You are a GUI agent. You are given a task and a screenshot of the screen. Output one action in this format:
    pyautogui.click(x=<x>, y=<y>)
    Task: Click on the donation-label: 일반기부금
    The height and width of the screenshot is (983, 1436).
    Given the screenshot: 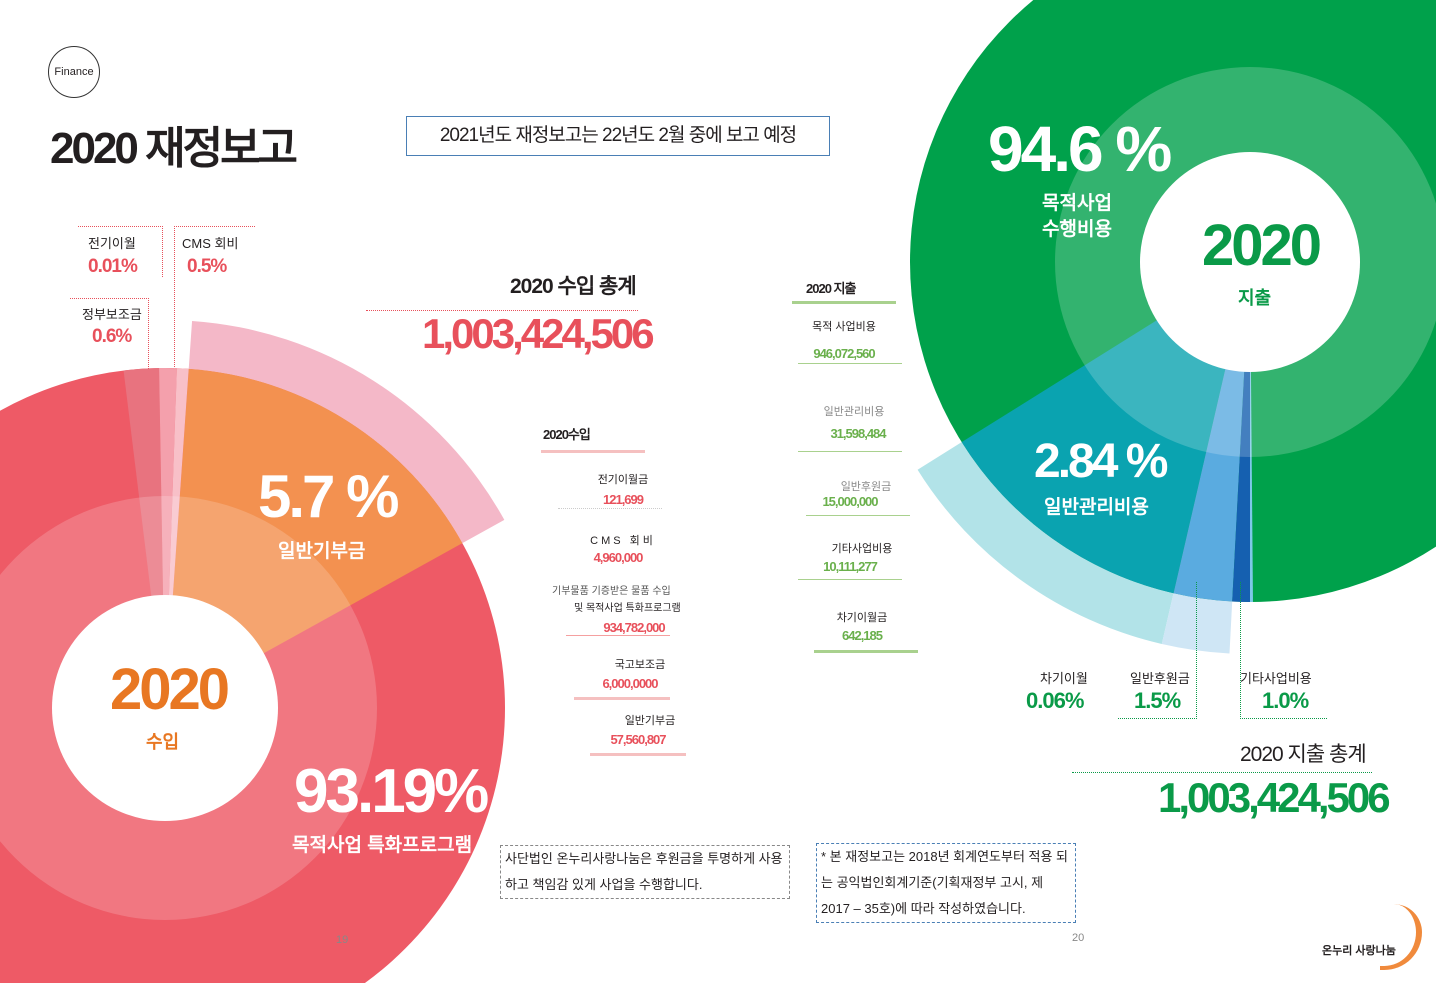 What is the action you would take?
    pyautogui.click(x=322, y=551)
    